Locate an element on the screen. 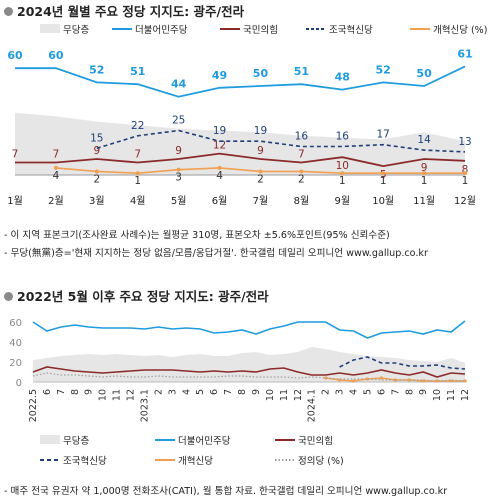  data-label: 22 is located at coordinates (137, 126).